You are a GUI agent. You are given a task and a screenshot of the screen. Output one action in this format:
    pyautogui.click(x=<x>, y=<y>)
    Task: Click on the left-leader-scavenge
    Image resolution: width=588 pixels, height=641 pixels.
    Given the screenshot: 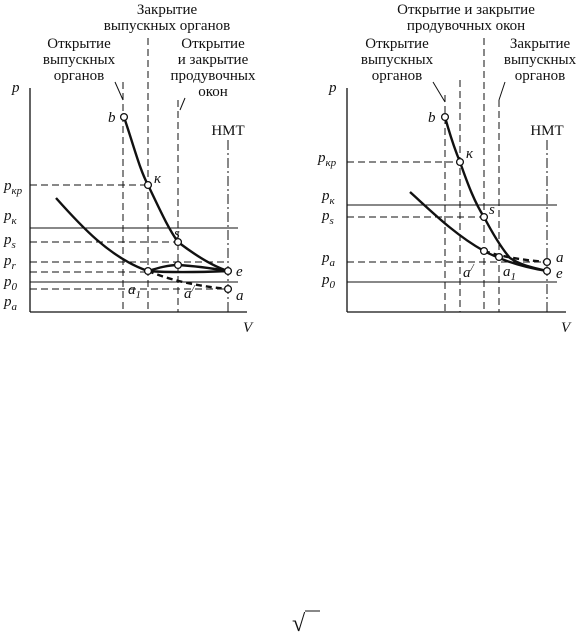 What is the action you would take?
    pyautogui.click(x=182, y=104)
    